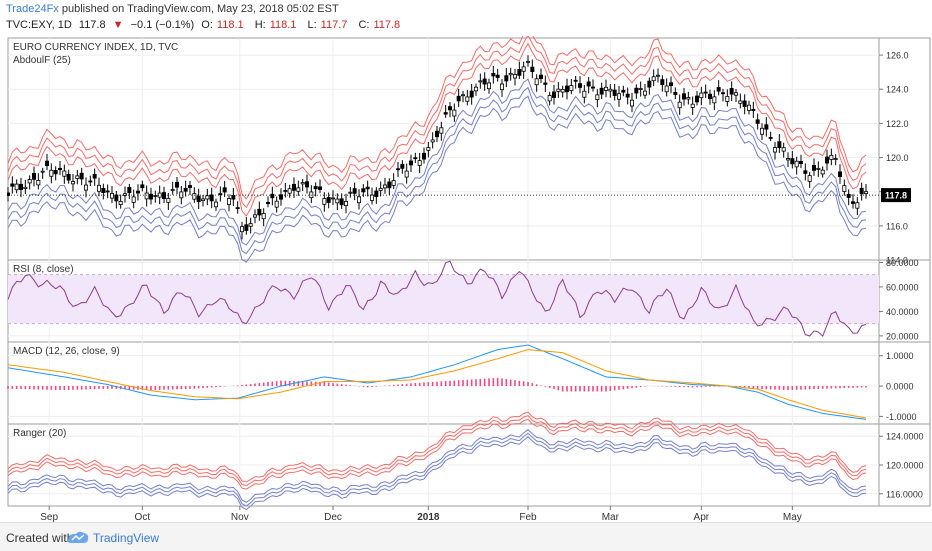 Image resolution: width=932 pixels, height=551 pixels. Describe the element at coordinates (897, 90) in the screenshot. I see `price-tick-label: 124.0` at that location.